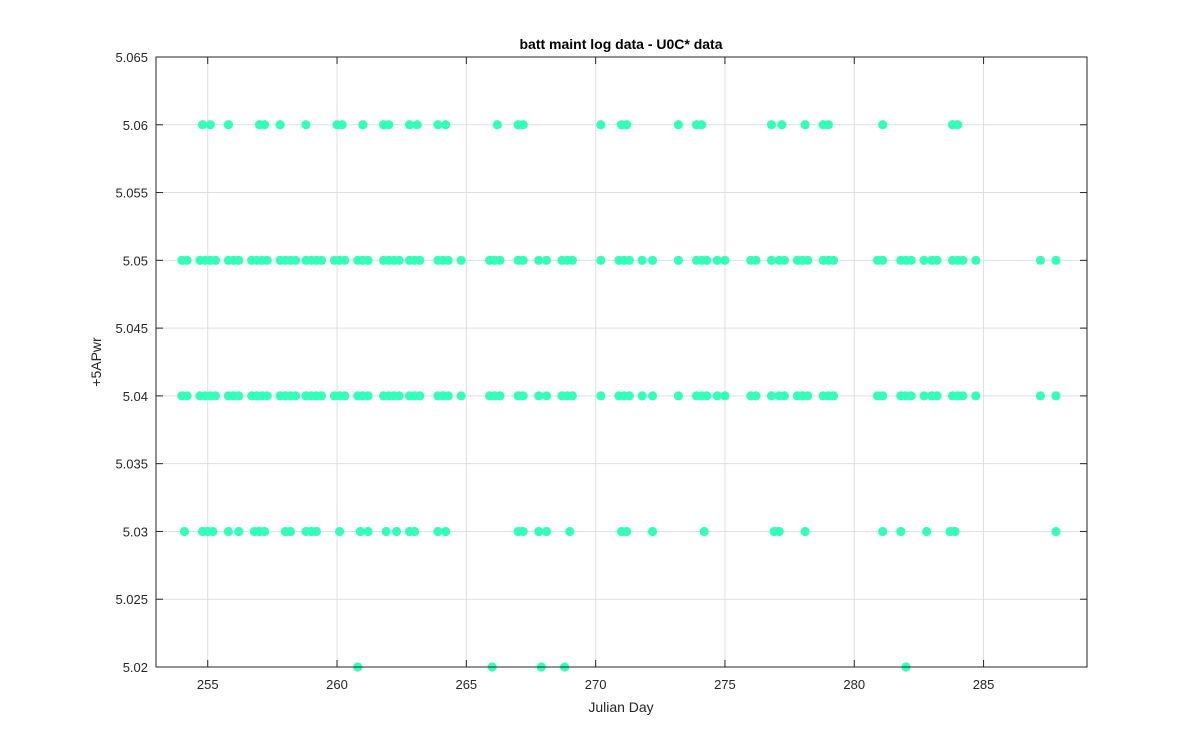 The image size is (1200, 750). Describe the element at coordinates (135, 667) in the screenshot. I see `y-tick-label: 5.02` at that location.